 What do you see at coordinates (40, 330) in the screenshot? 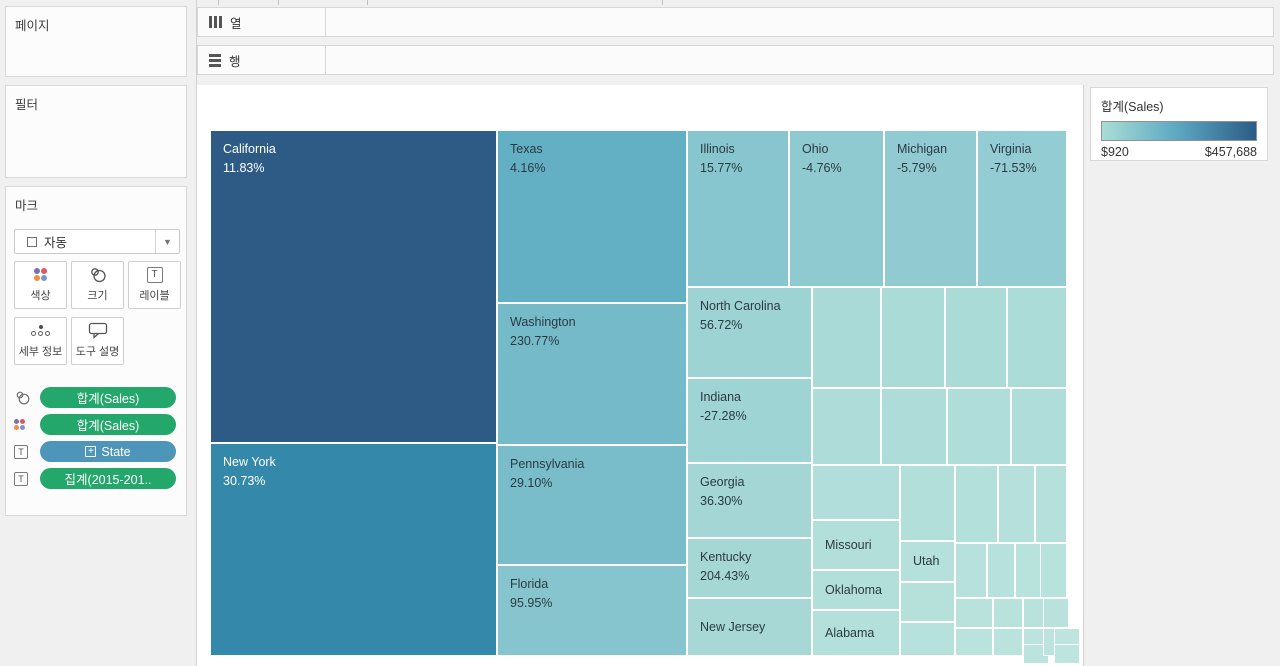
I see `detail-dots-icon` at bounding box center [40, 330].